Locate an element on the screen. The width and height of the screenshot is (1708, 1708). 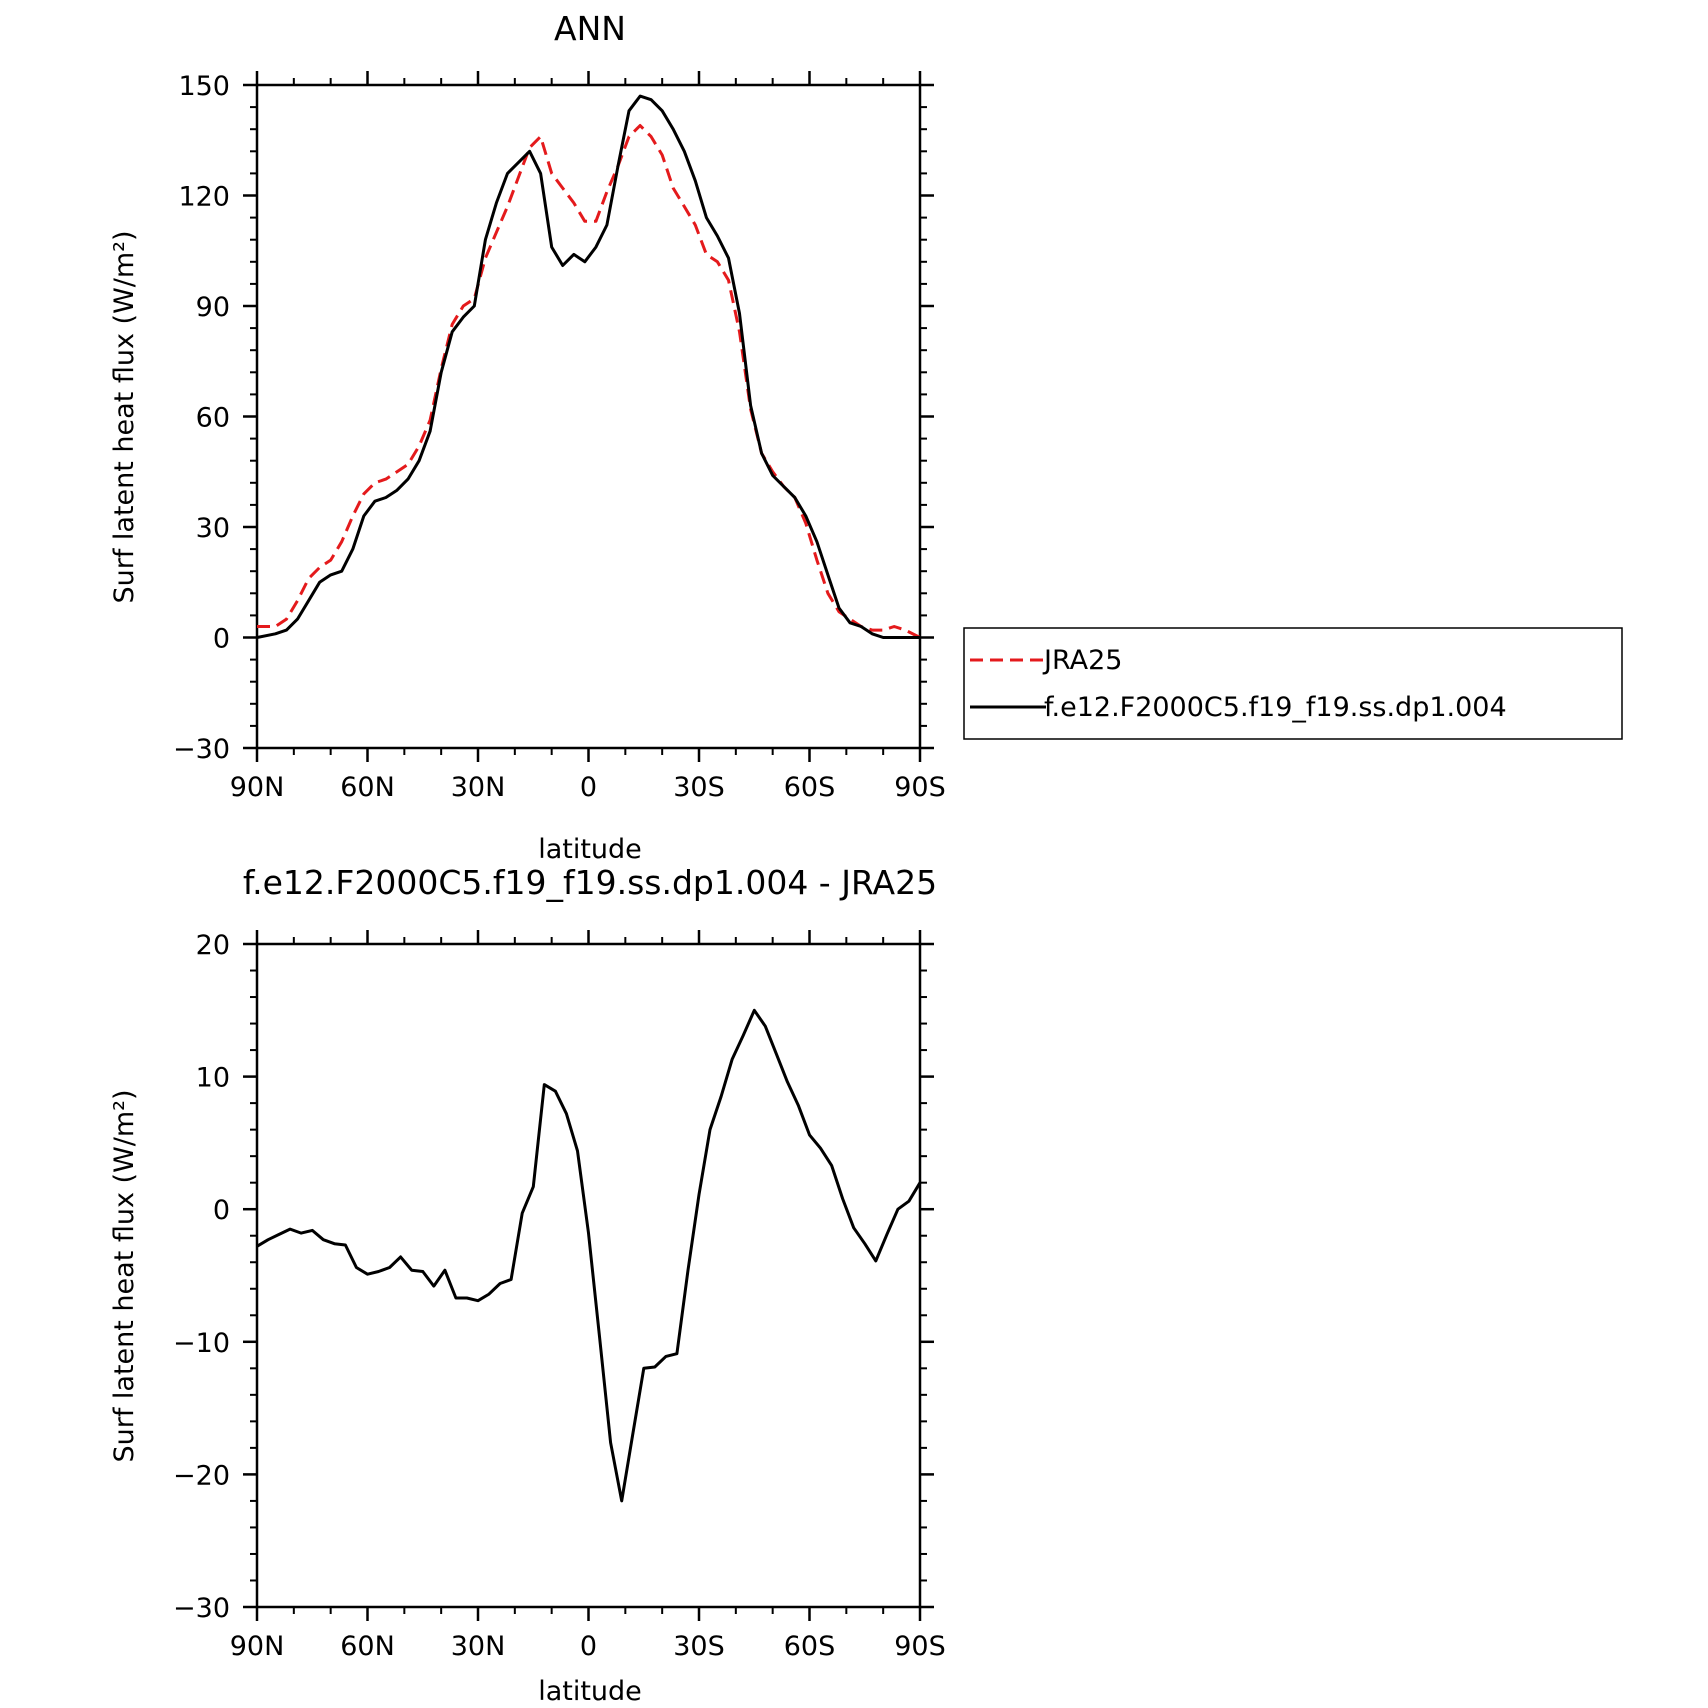
y-tick-label: 30 is located at coordinates (213, 528).